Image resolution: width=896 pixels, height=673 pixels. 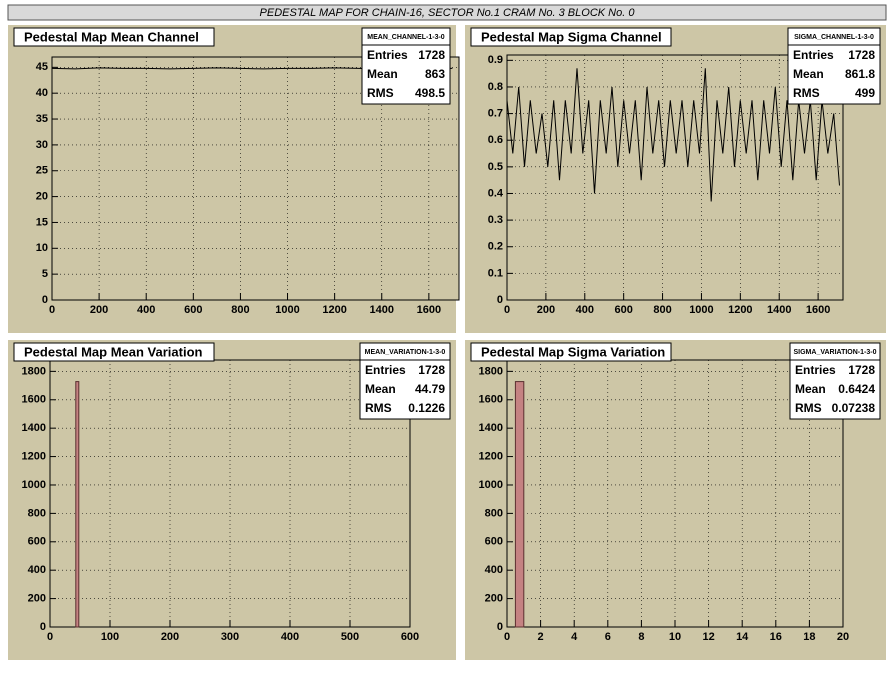 I want to click on y-tick-label: 25, so click(x=42, y=171).